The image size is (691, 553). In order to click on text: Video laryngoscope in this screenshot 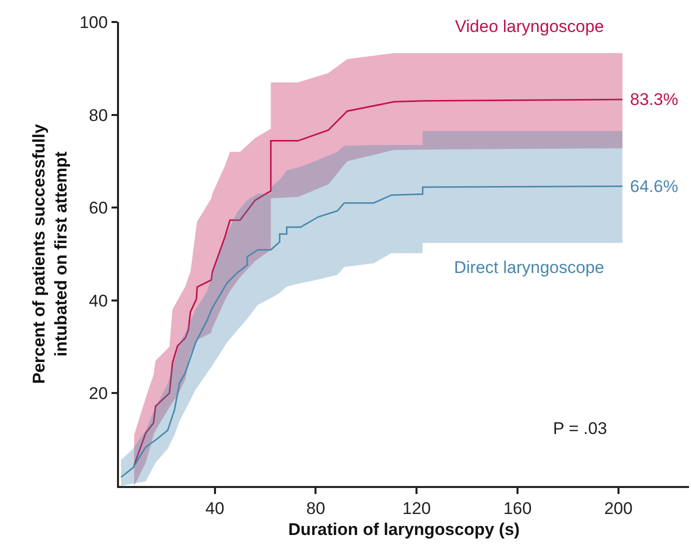, I will do `click(529, 26)`.